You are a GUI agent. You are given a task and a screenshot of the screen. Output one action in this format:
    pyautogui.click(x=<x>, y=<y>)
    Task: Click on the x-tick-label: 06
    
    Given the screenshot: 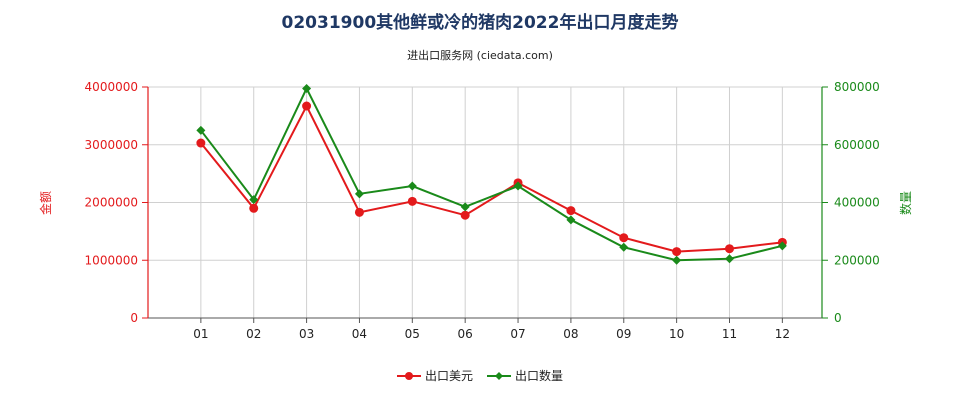 What is the action you would take?
    pyautogui.click(x=465, y=334)
    